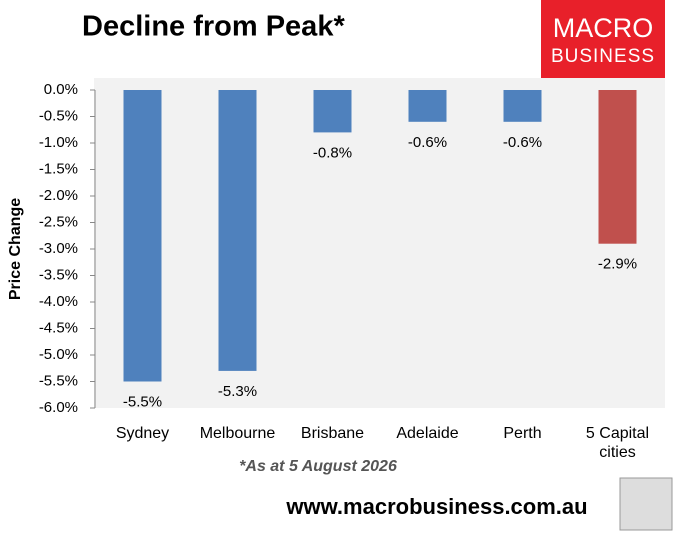 The image size is (682, 539). What do you see at coordinates (58, 221) in the screenshot?
I see `y-tick-label: -2.5%` at bounding box center [58, 221].